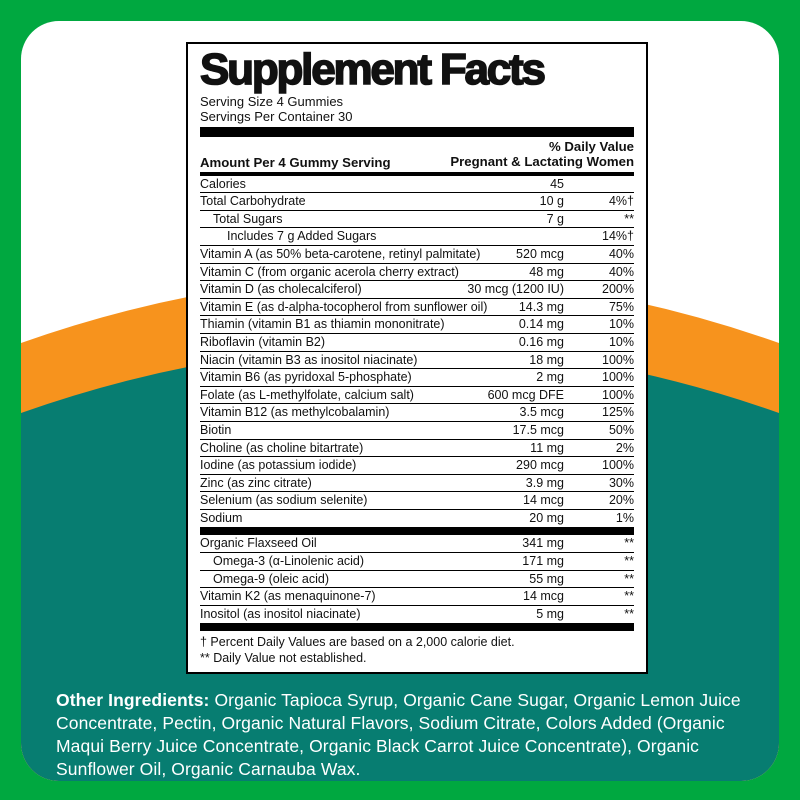 The image size is (800, 800). I want to click on panel-title: Supplement Facts, so click(373, 69).